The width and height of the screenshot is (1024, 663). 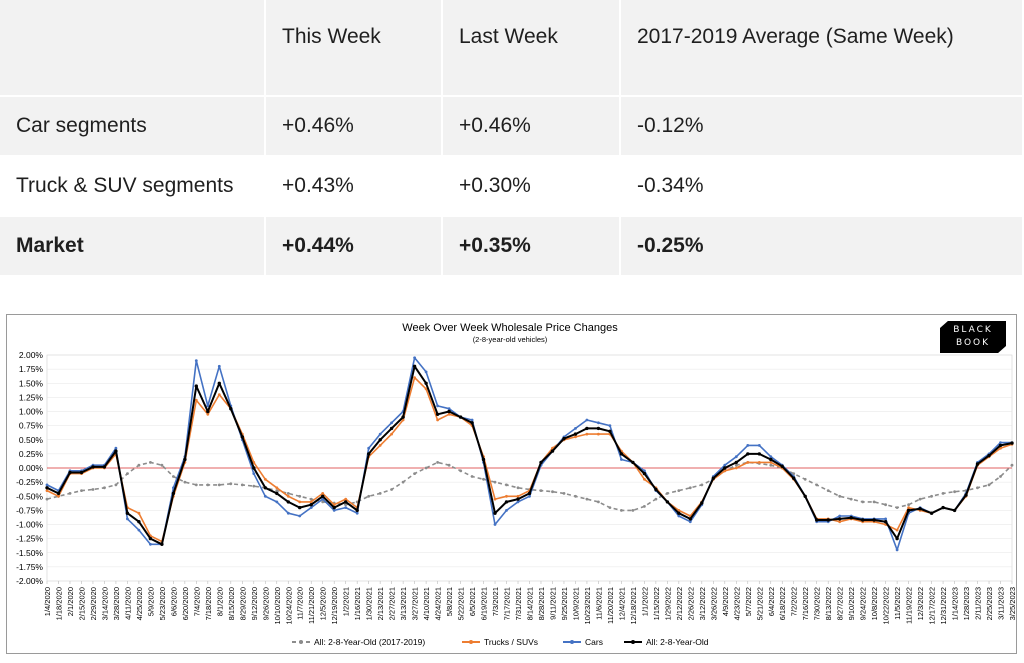 I want to click on y-tick-label: 2.00%, so click(x=31, y=355).